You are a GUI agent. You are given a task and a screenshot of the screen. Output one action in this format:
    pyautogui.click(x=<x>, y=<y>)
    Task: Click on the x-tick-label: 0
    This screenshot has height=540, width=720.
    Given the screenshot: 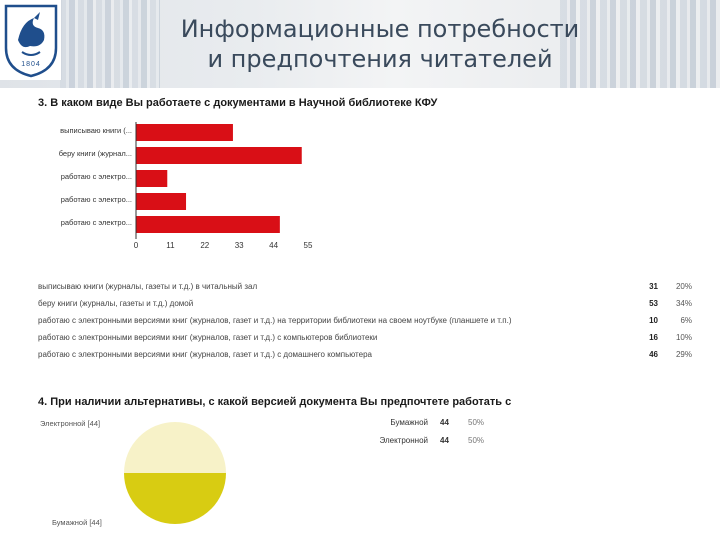 What is the action you would take?
    pyautogui.click(x=136, y=245)
    